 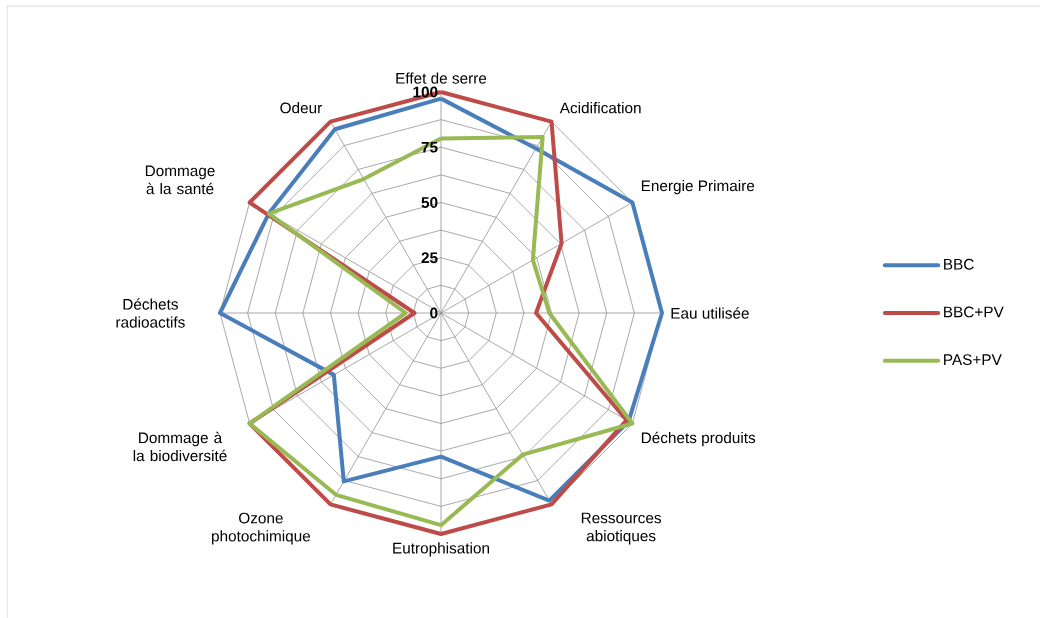 I want to click on spoke-label: Déchets produits, so click(x=698, y=439).